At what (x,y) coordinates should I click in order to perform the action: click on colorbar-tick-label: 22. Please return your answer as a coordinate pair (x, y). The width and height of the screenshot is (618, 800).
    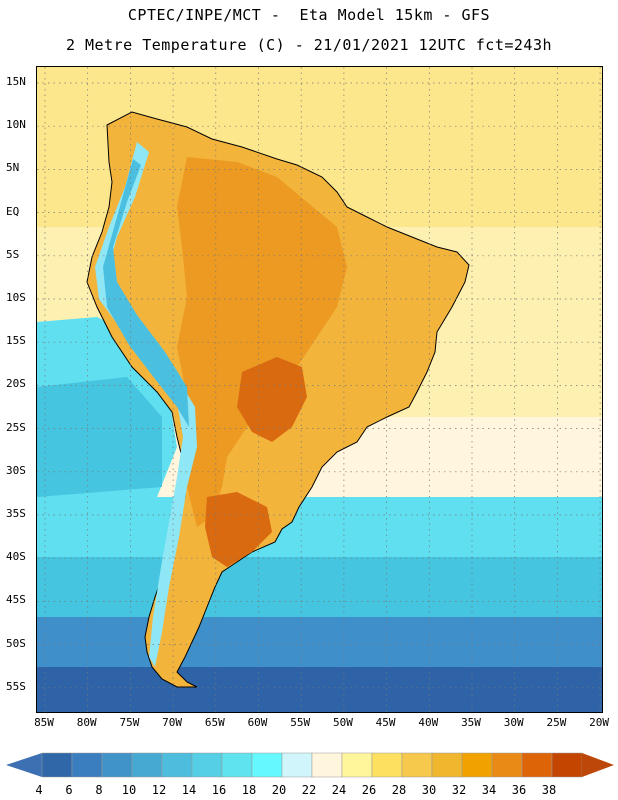
    Looking at the image, I should click on (309, 790).